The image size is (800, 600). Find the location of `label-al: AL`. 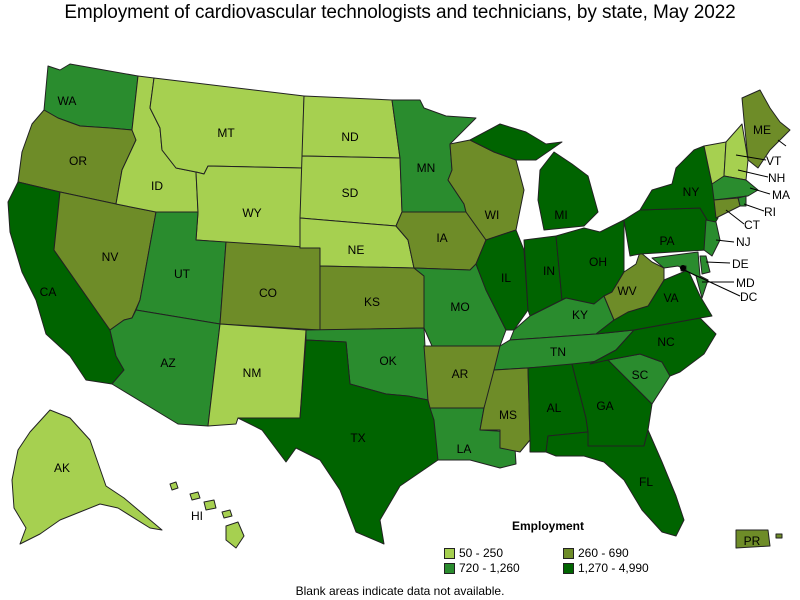

label-al: AL is located at coordinates (554, 408).